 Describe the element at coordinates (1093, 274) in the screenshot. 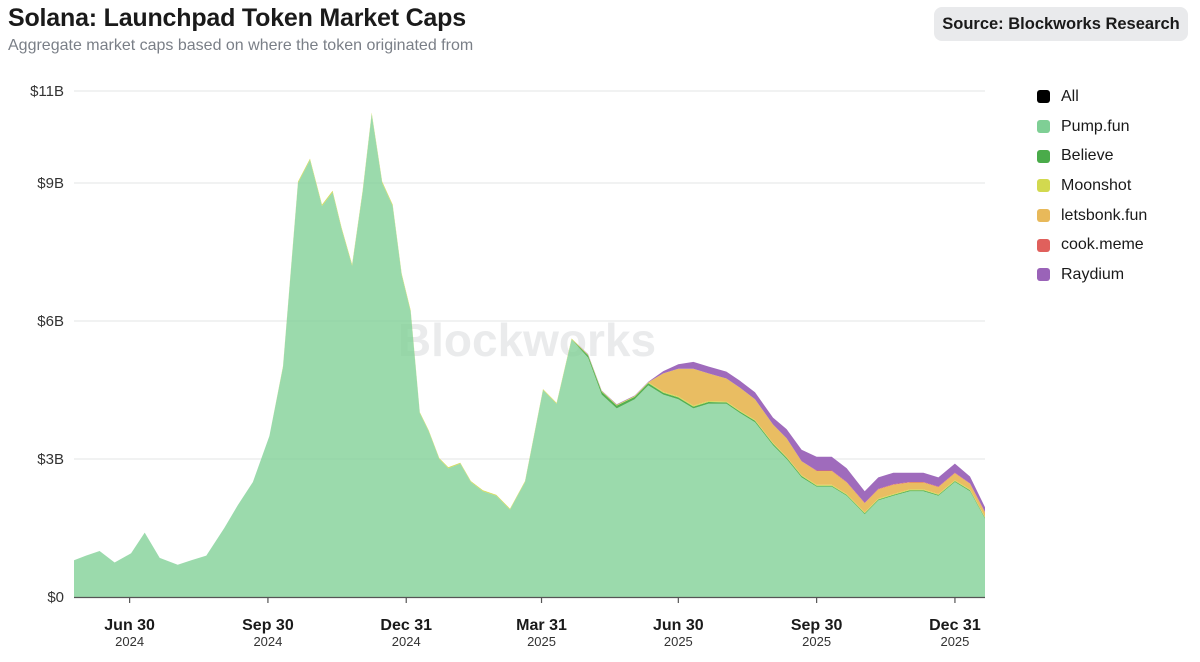

I see `legend-label: Raydium` at that location.